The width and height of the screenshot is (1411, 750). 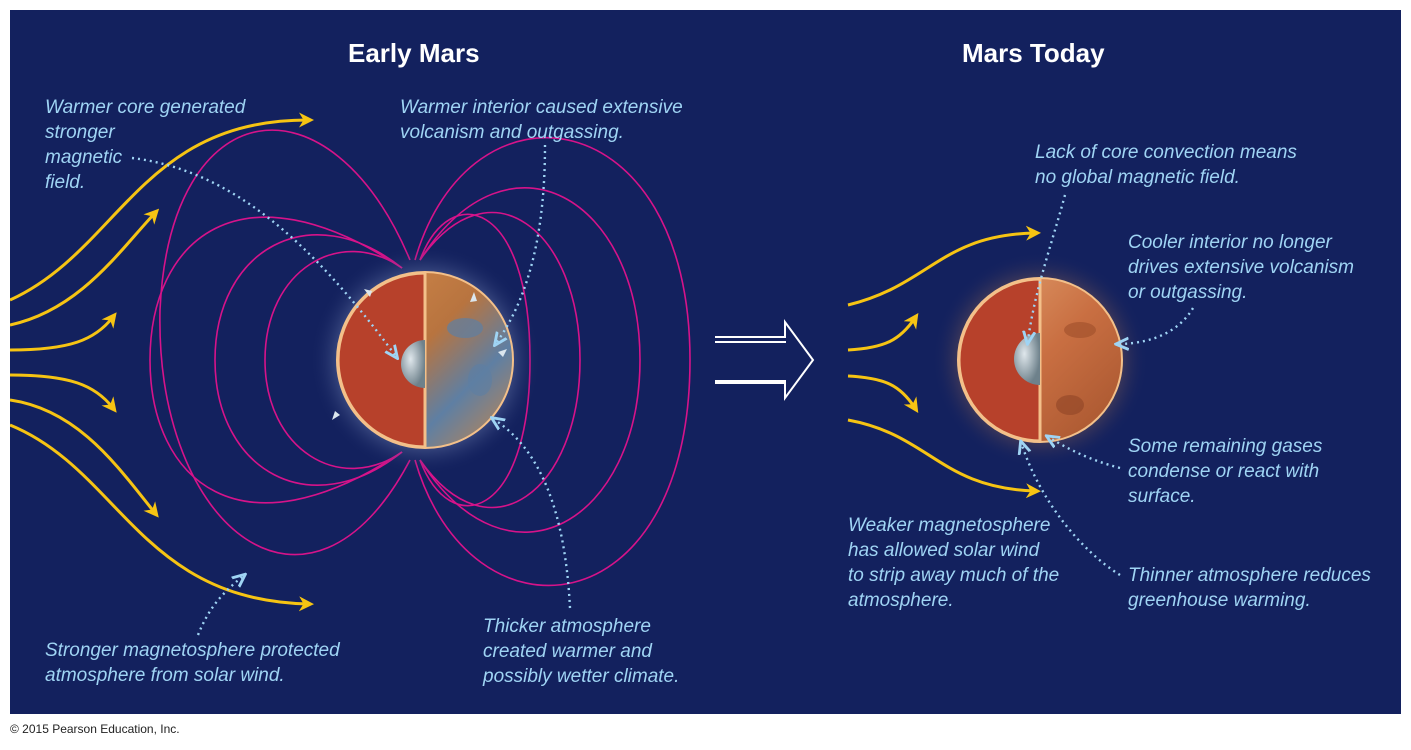 I want to click on solar-wind-arrows-today, so click(x=944, y=362).